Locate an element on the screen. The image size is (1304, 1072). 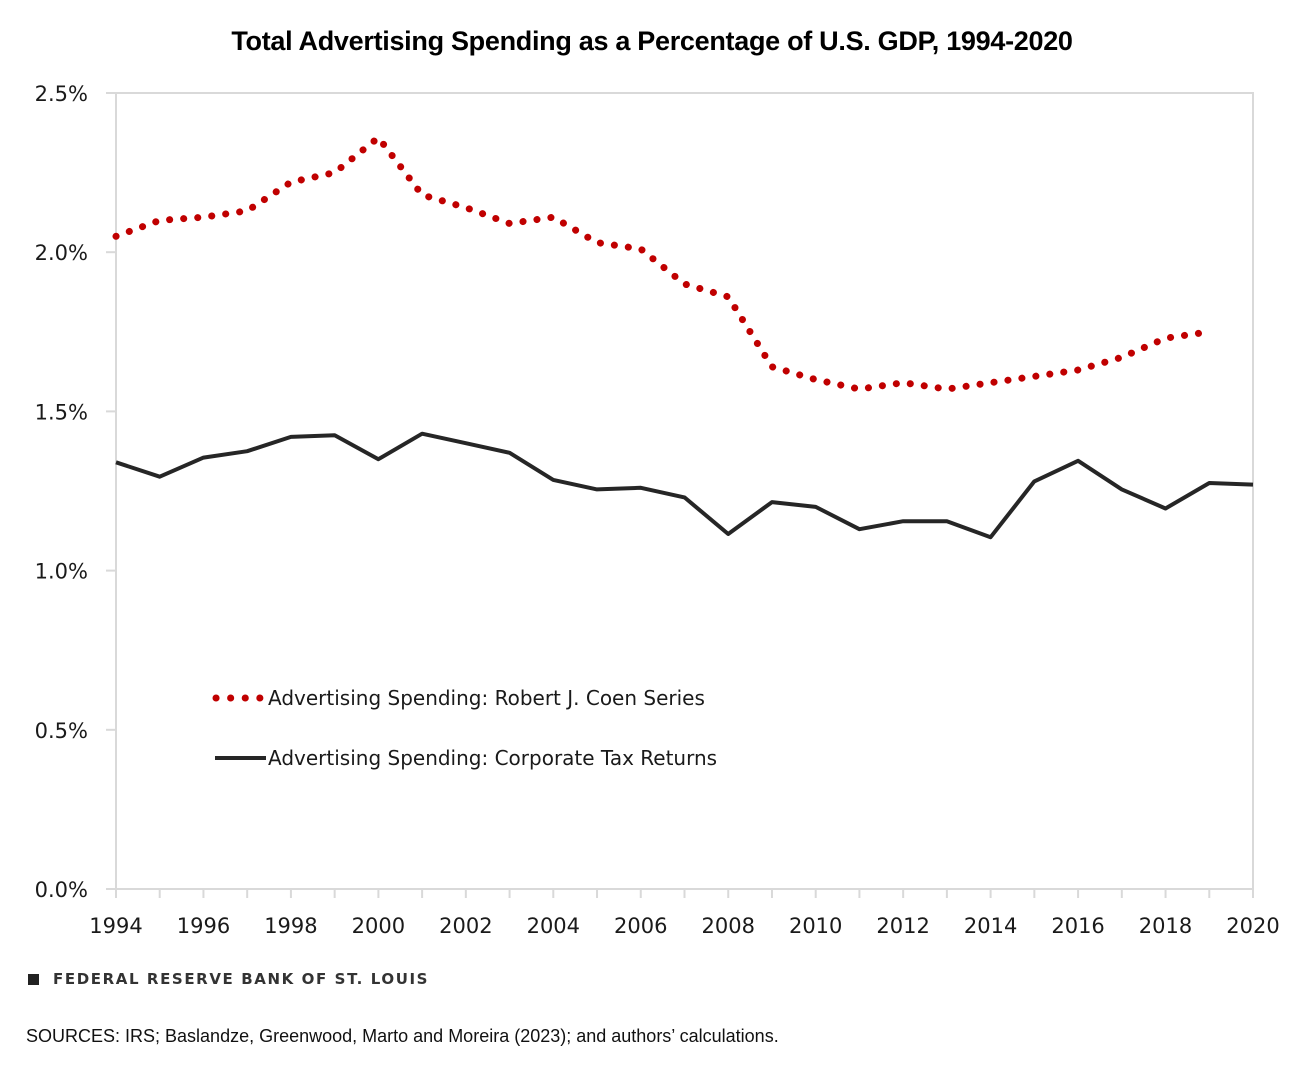
y-tick-label: 2.5% is located at coordinates (61, 94).